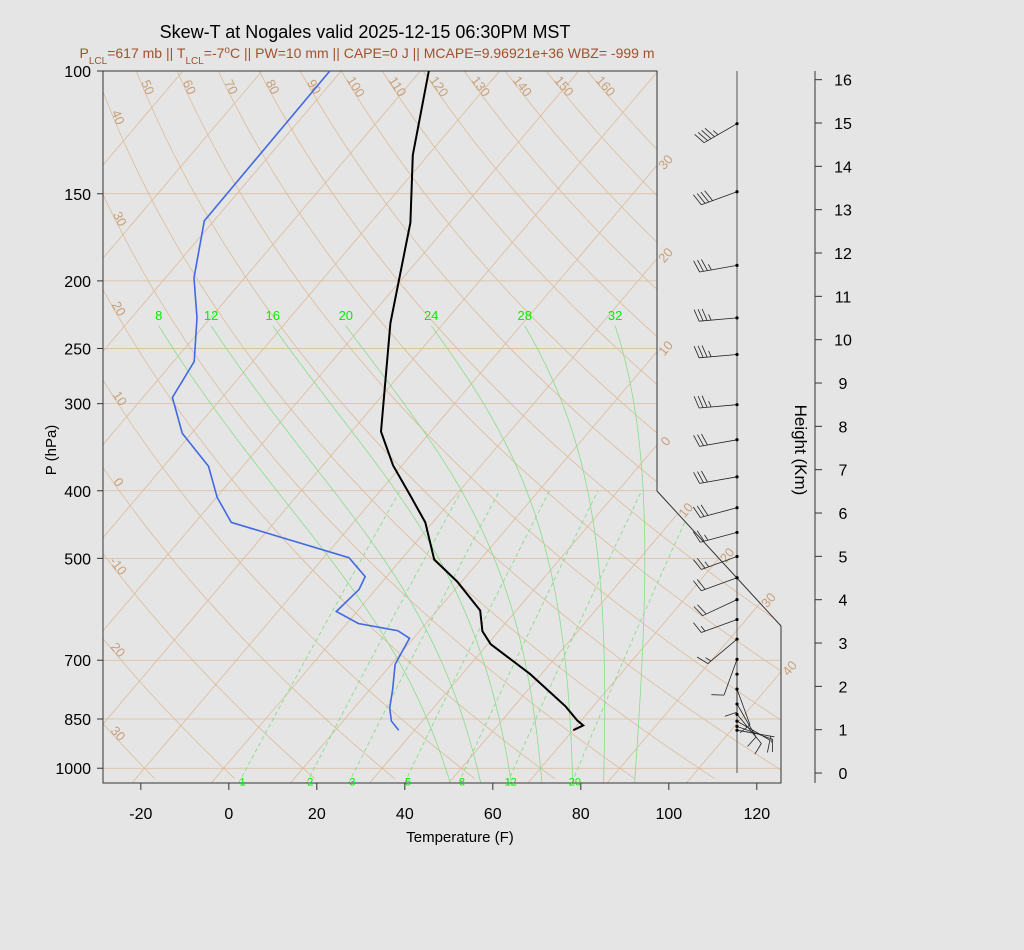 Image resolution: width=1024 pixels, height=950 pixels. What do you see at coordinates (843, 81) in the screenshot?
I see `y2-tick-label: 16` at bounding box center [843, 81].